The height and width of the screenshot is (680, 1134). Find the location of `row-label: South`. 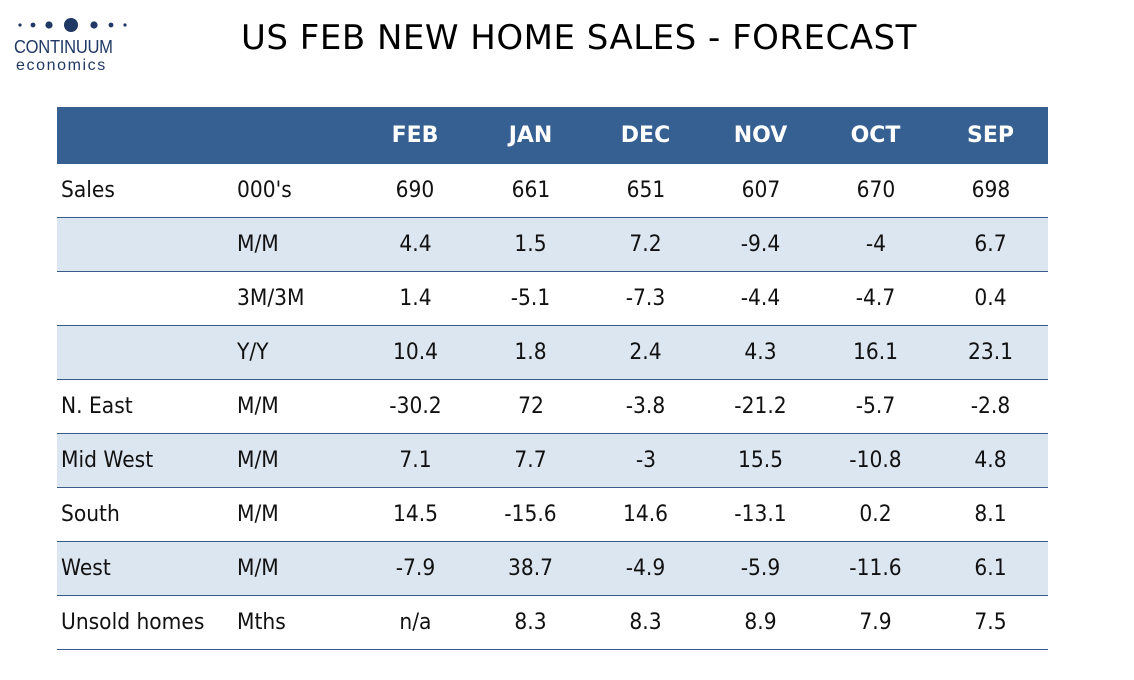

row-label: South is located at coordinates (147, 514).